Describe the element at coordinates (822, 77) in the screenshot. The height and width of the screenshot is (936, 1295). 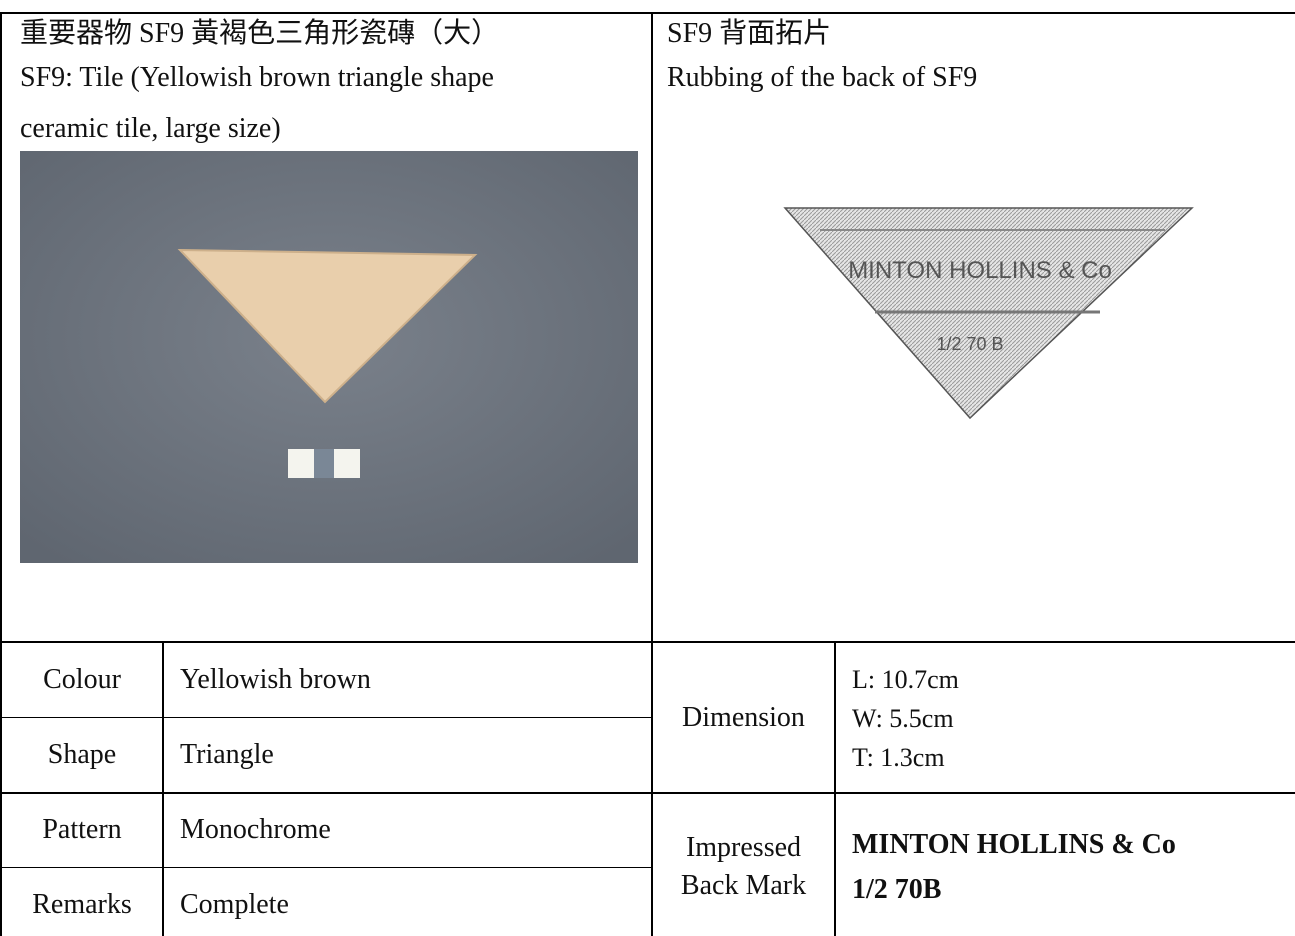
I see `title-en: Rubbing of the back of SF9` at that location.